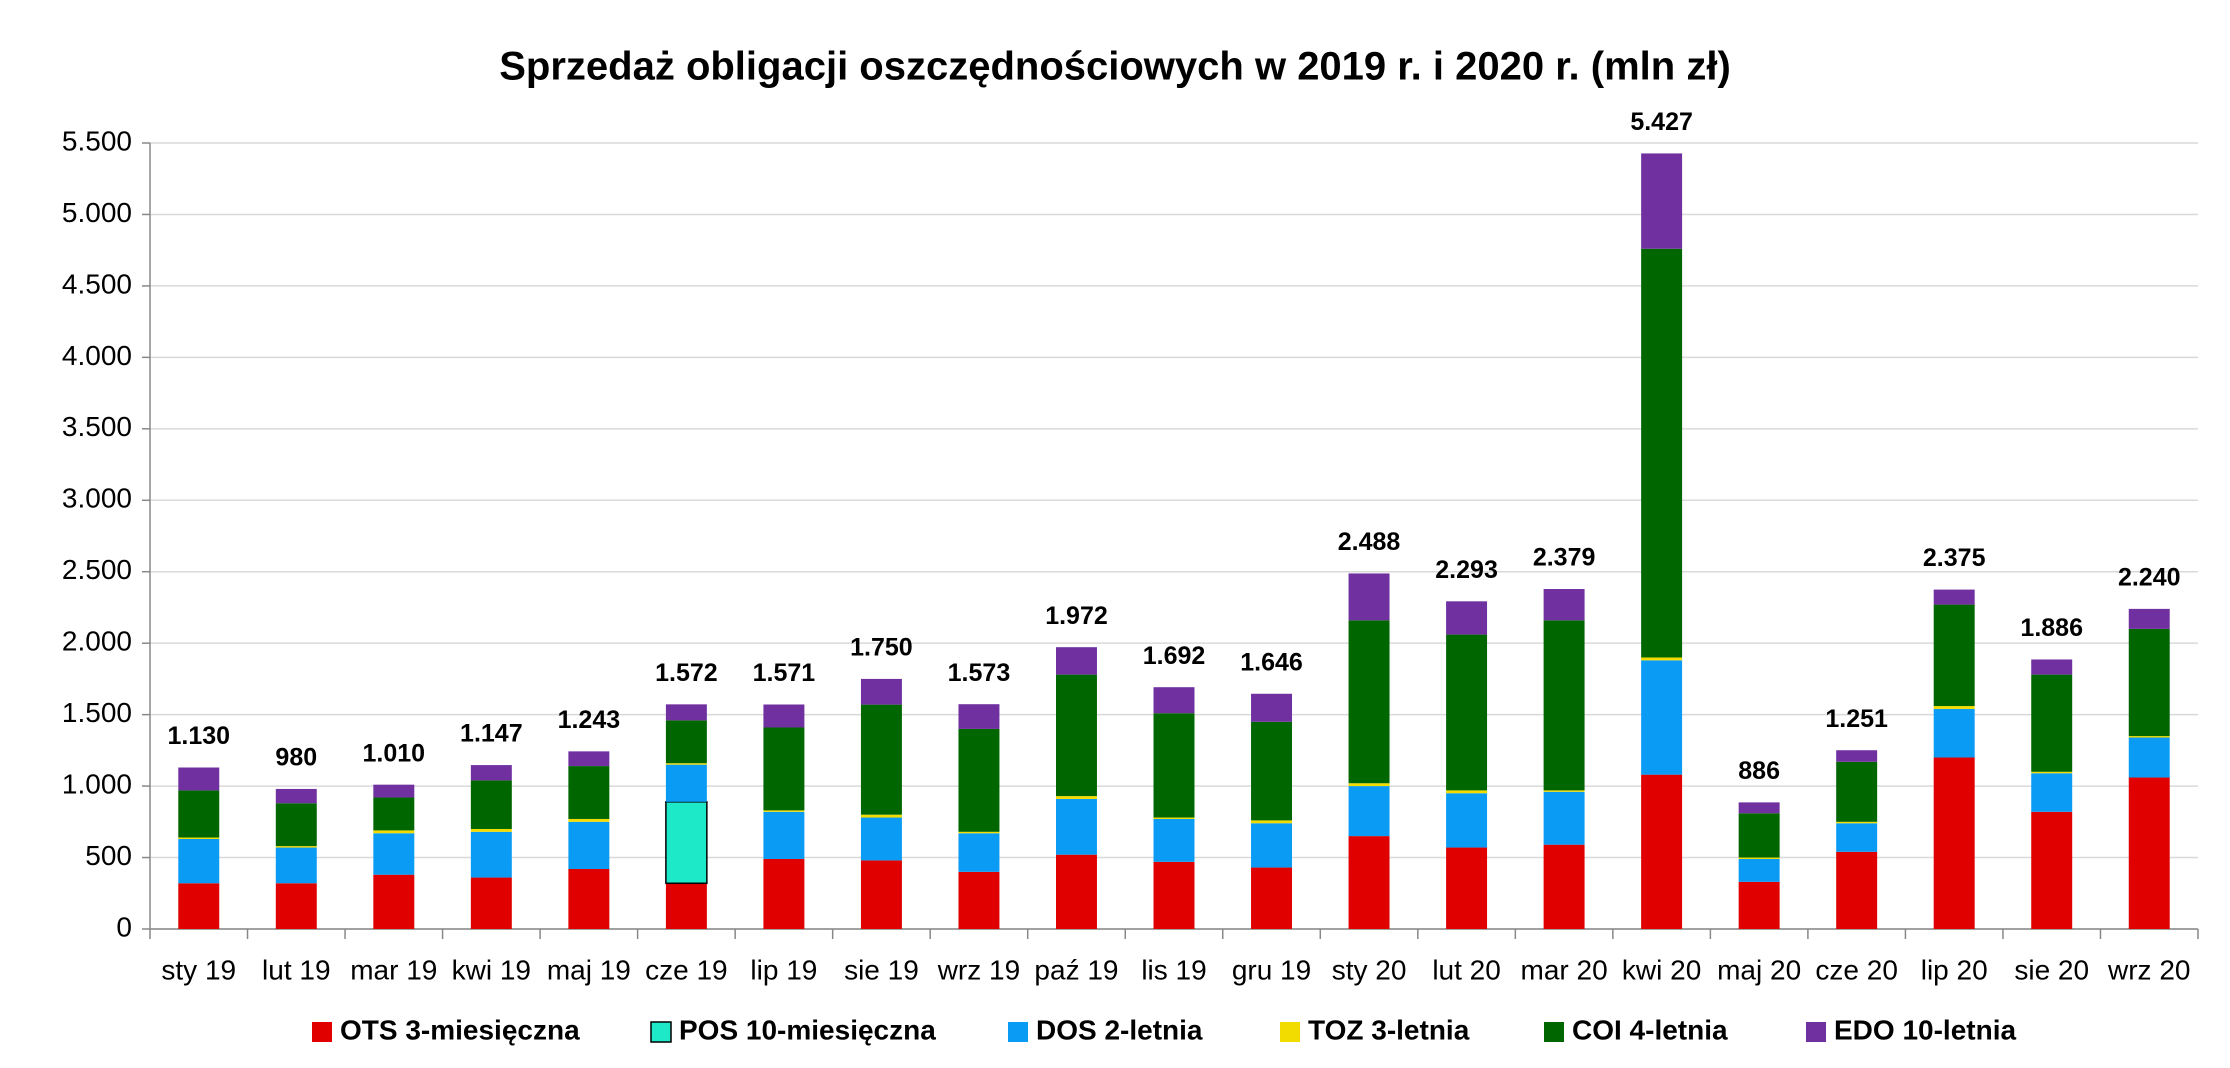 Image resolution: width=2230 pixels, height=1068 pixels. What do you see at coordinates (1466, 570) in the screenshot?
I see `total-label: 2.293` at bounding box center [1466, 570].